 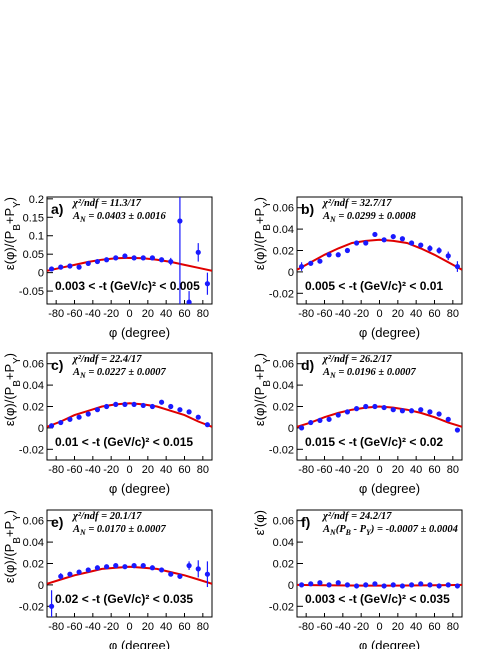 What do you see at coordinates (56, 314) in the screenshot?
I see `x-tick-label: -80` at bounding box center [56, 314].